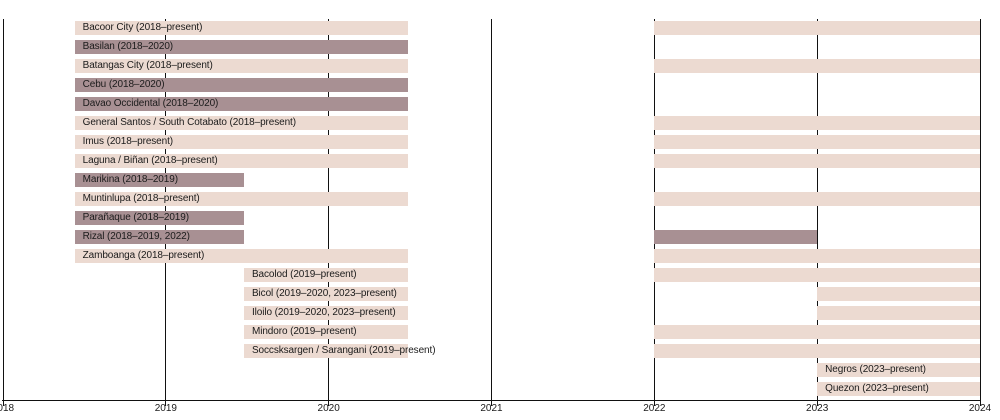 This screenshot has width=1000, height=420. What do you see at coordinates (7, 408) in the screenshot?
I see `x-tick-label: 2018` at bounding box center [7, 408].